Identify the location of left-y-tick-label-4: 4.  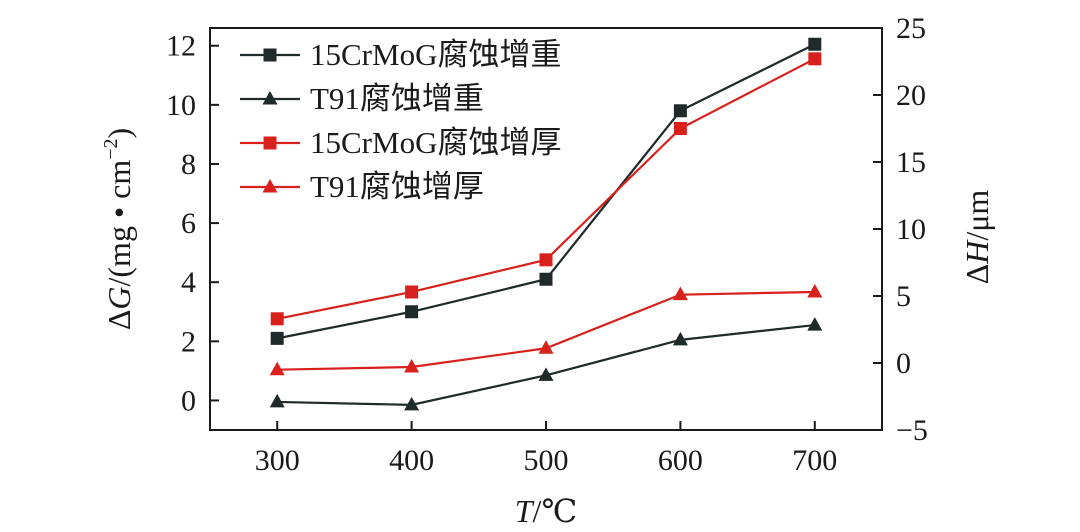
(188, 282).